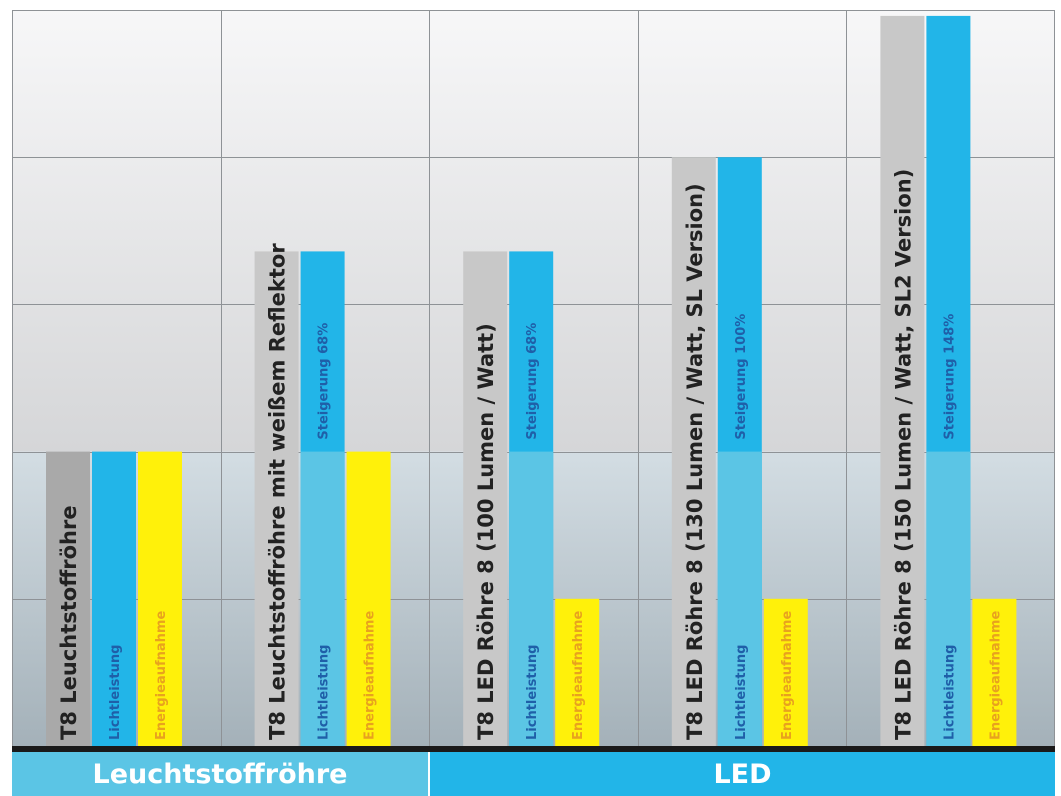 The image size is (1061, 796). Describe the element at coordinates (533, 749) in the screenshot. I see `baseline` at that location.